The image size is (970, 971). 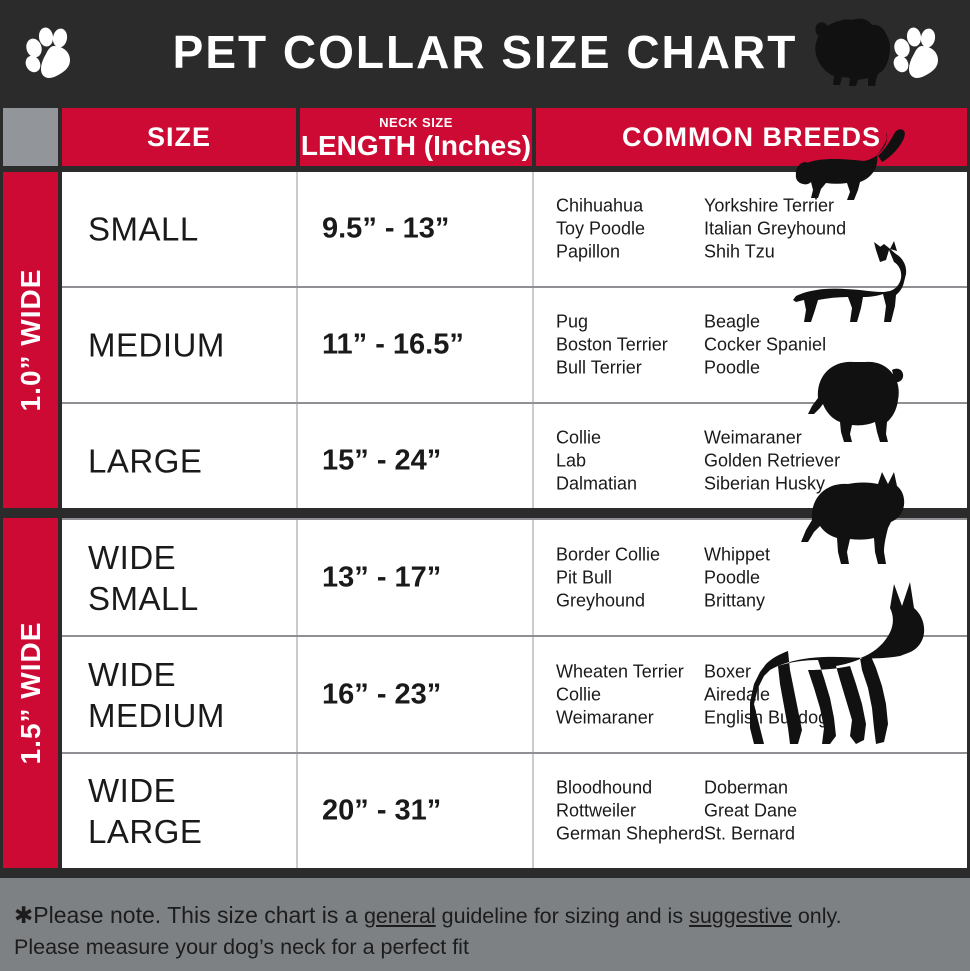 I want to click on breed-name: Great Dane, so click(x=751, y=810).